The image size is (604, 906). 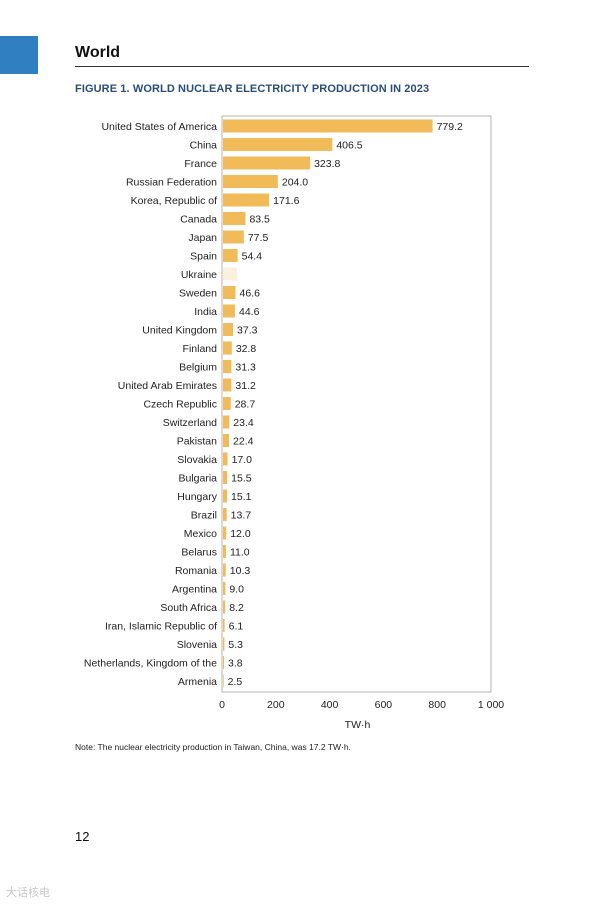 I want to click on section-divider, so click(x=302, y=66).